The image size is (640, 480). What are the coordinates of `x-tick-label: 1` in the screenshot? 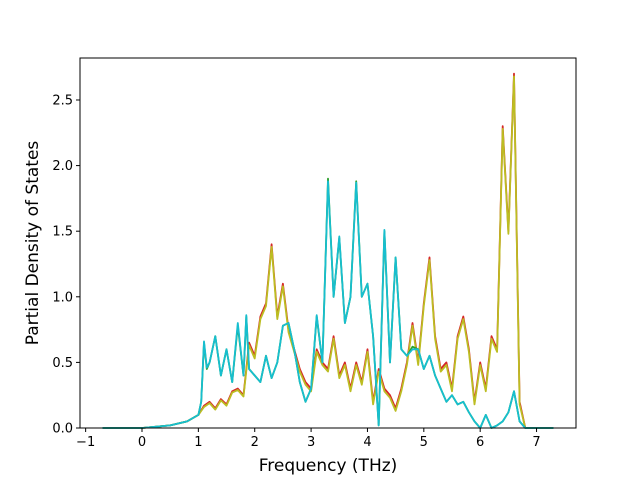 It's located at (198, 442).